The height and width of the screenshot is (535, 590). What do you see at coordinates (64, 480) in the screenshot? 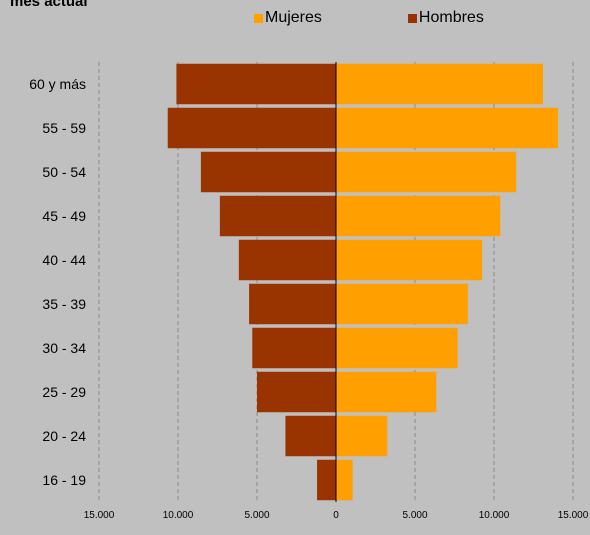
I see `category-label: 16 - 19` at bounding box center [64, 480].